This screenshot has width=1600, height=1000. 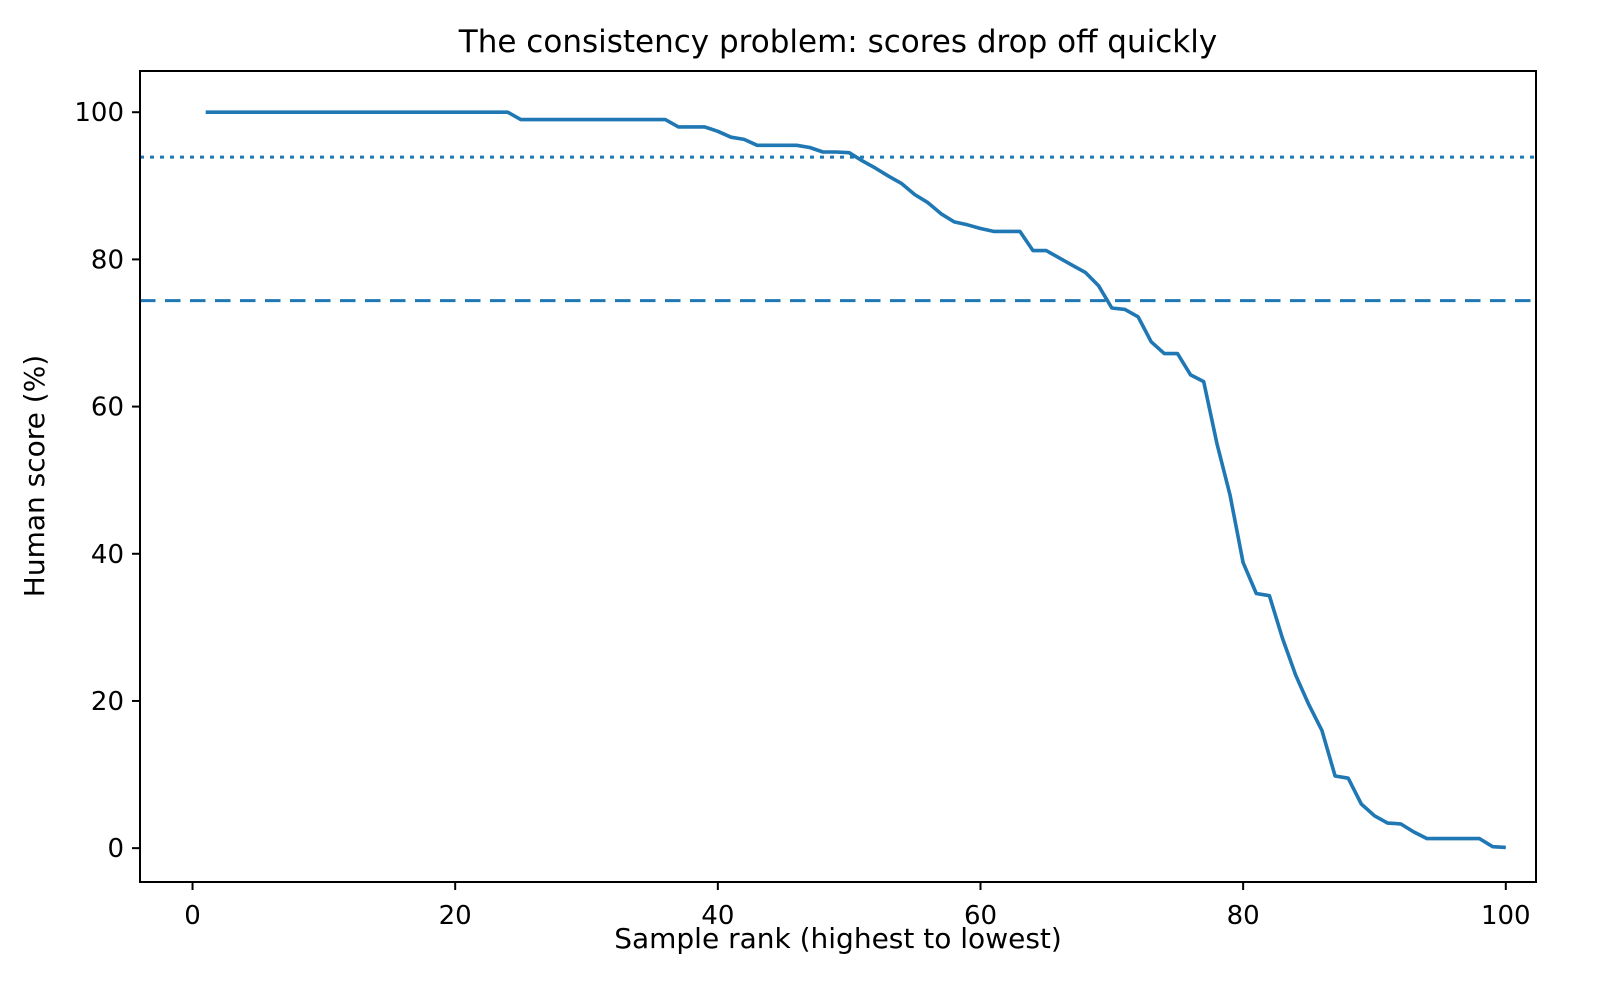 What do you see at coordinates (1243, 916) in the screenshot?
I see `x-tick-label: 80` at bounding box center [1243, 916].